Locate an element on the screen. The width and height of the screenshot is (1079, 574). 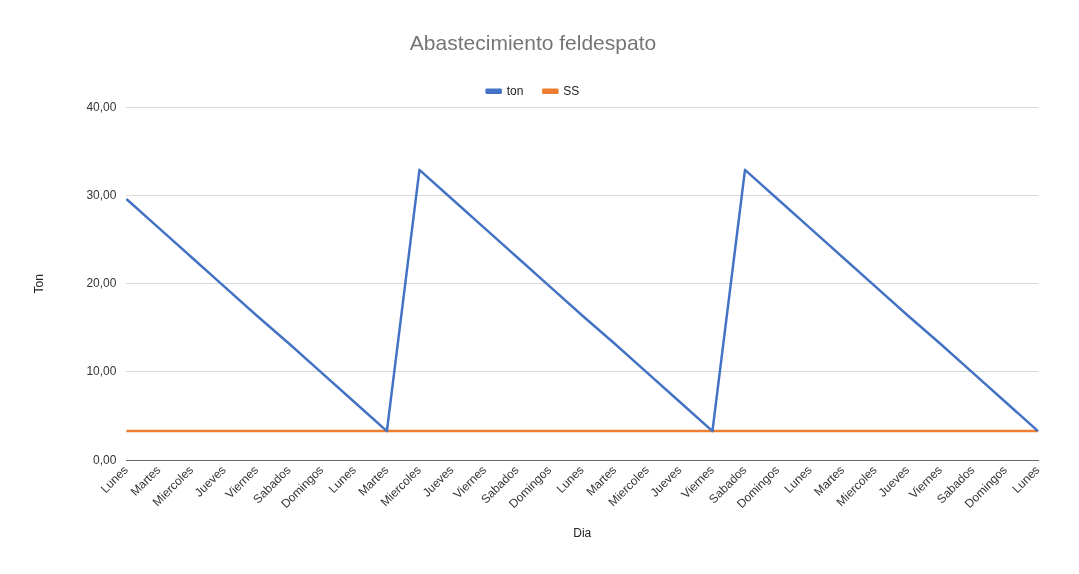
y-tick-label: 20,00 is located at coordinates (101, 283).